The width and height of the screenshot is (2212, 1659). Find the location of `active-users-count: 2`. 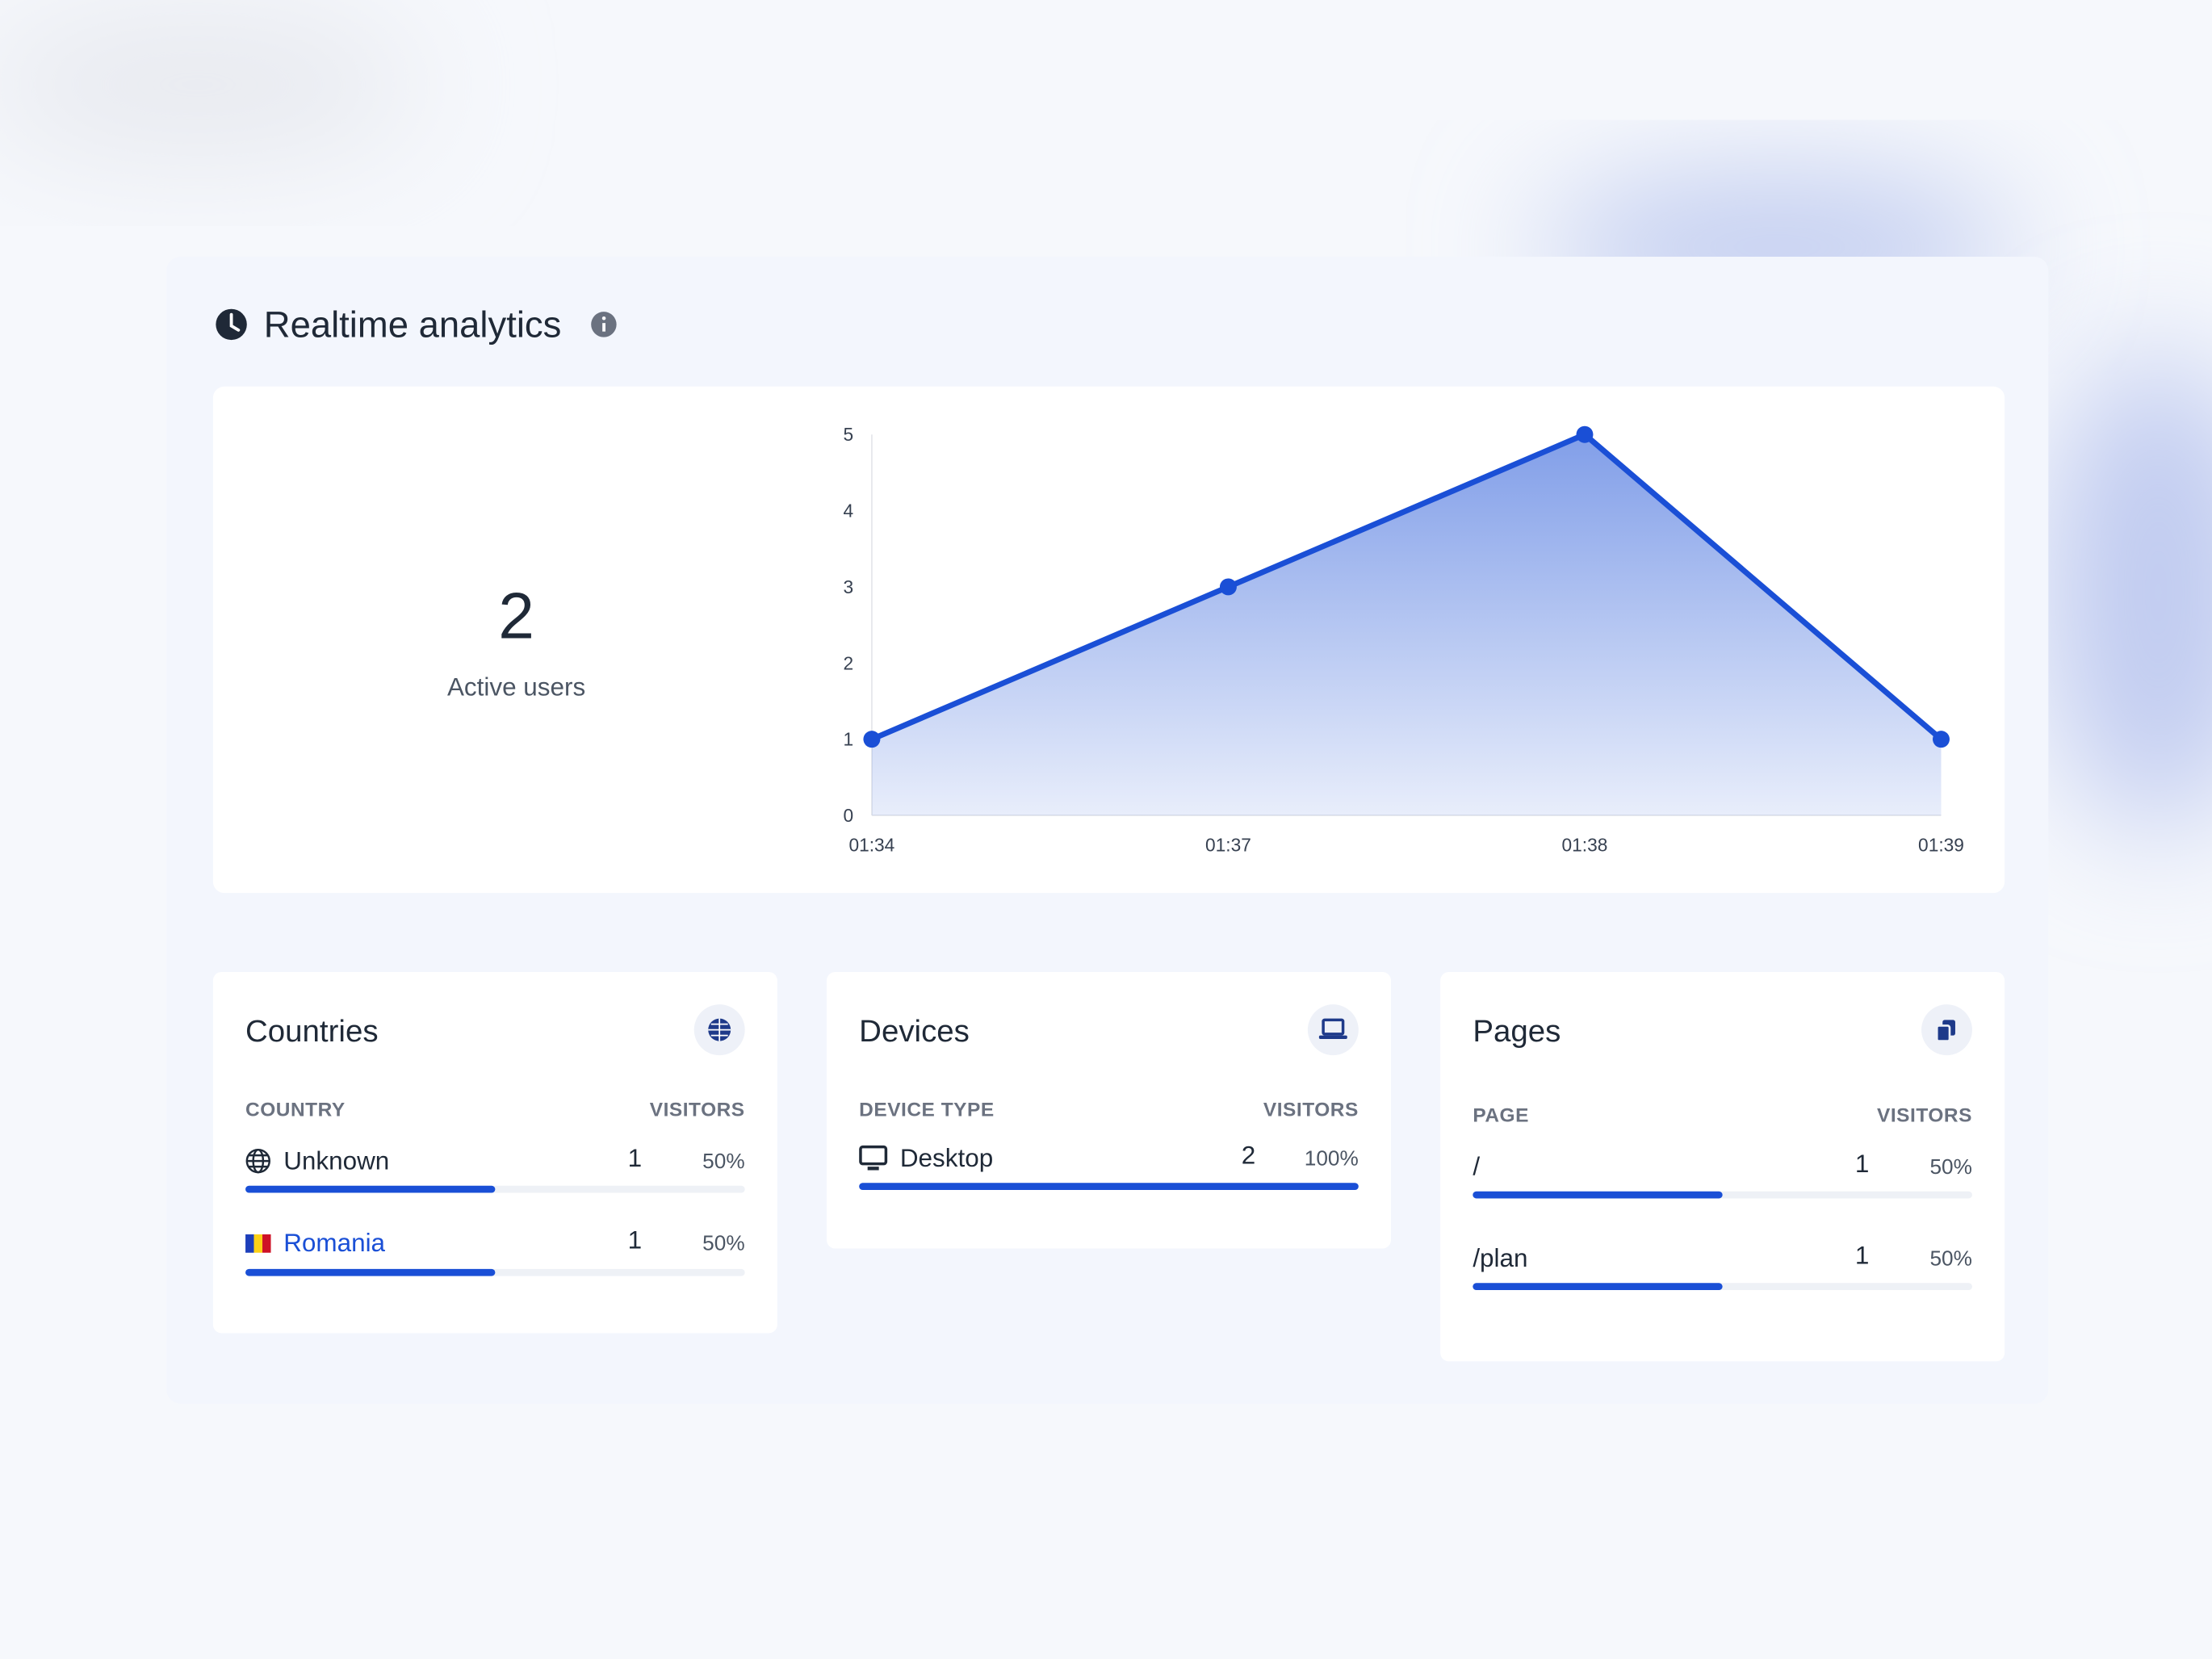

active-users-count: 2 is located at coordinates (516, 616).